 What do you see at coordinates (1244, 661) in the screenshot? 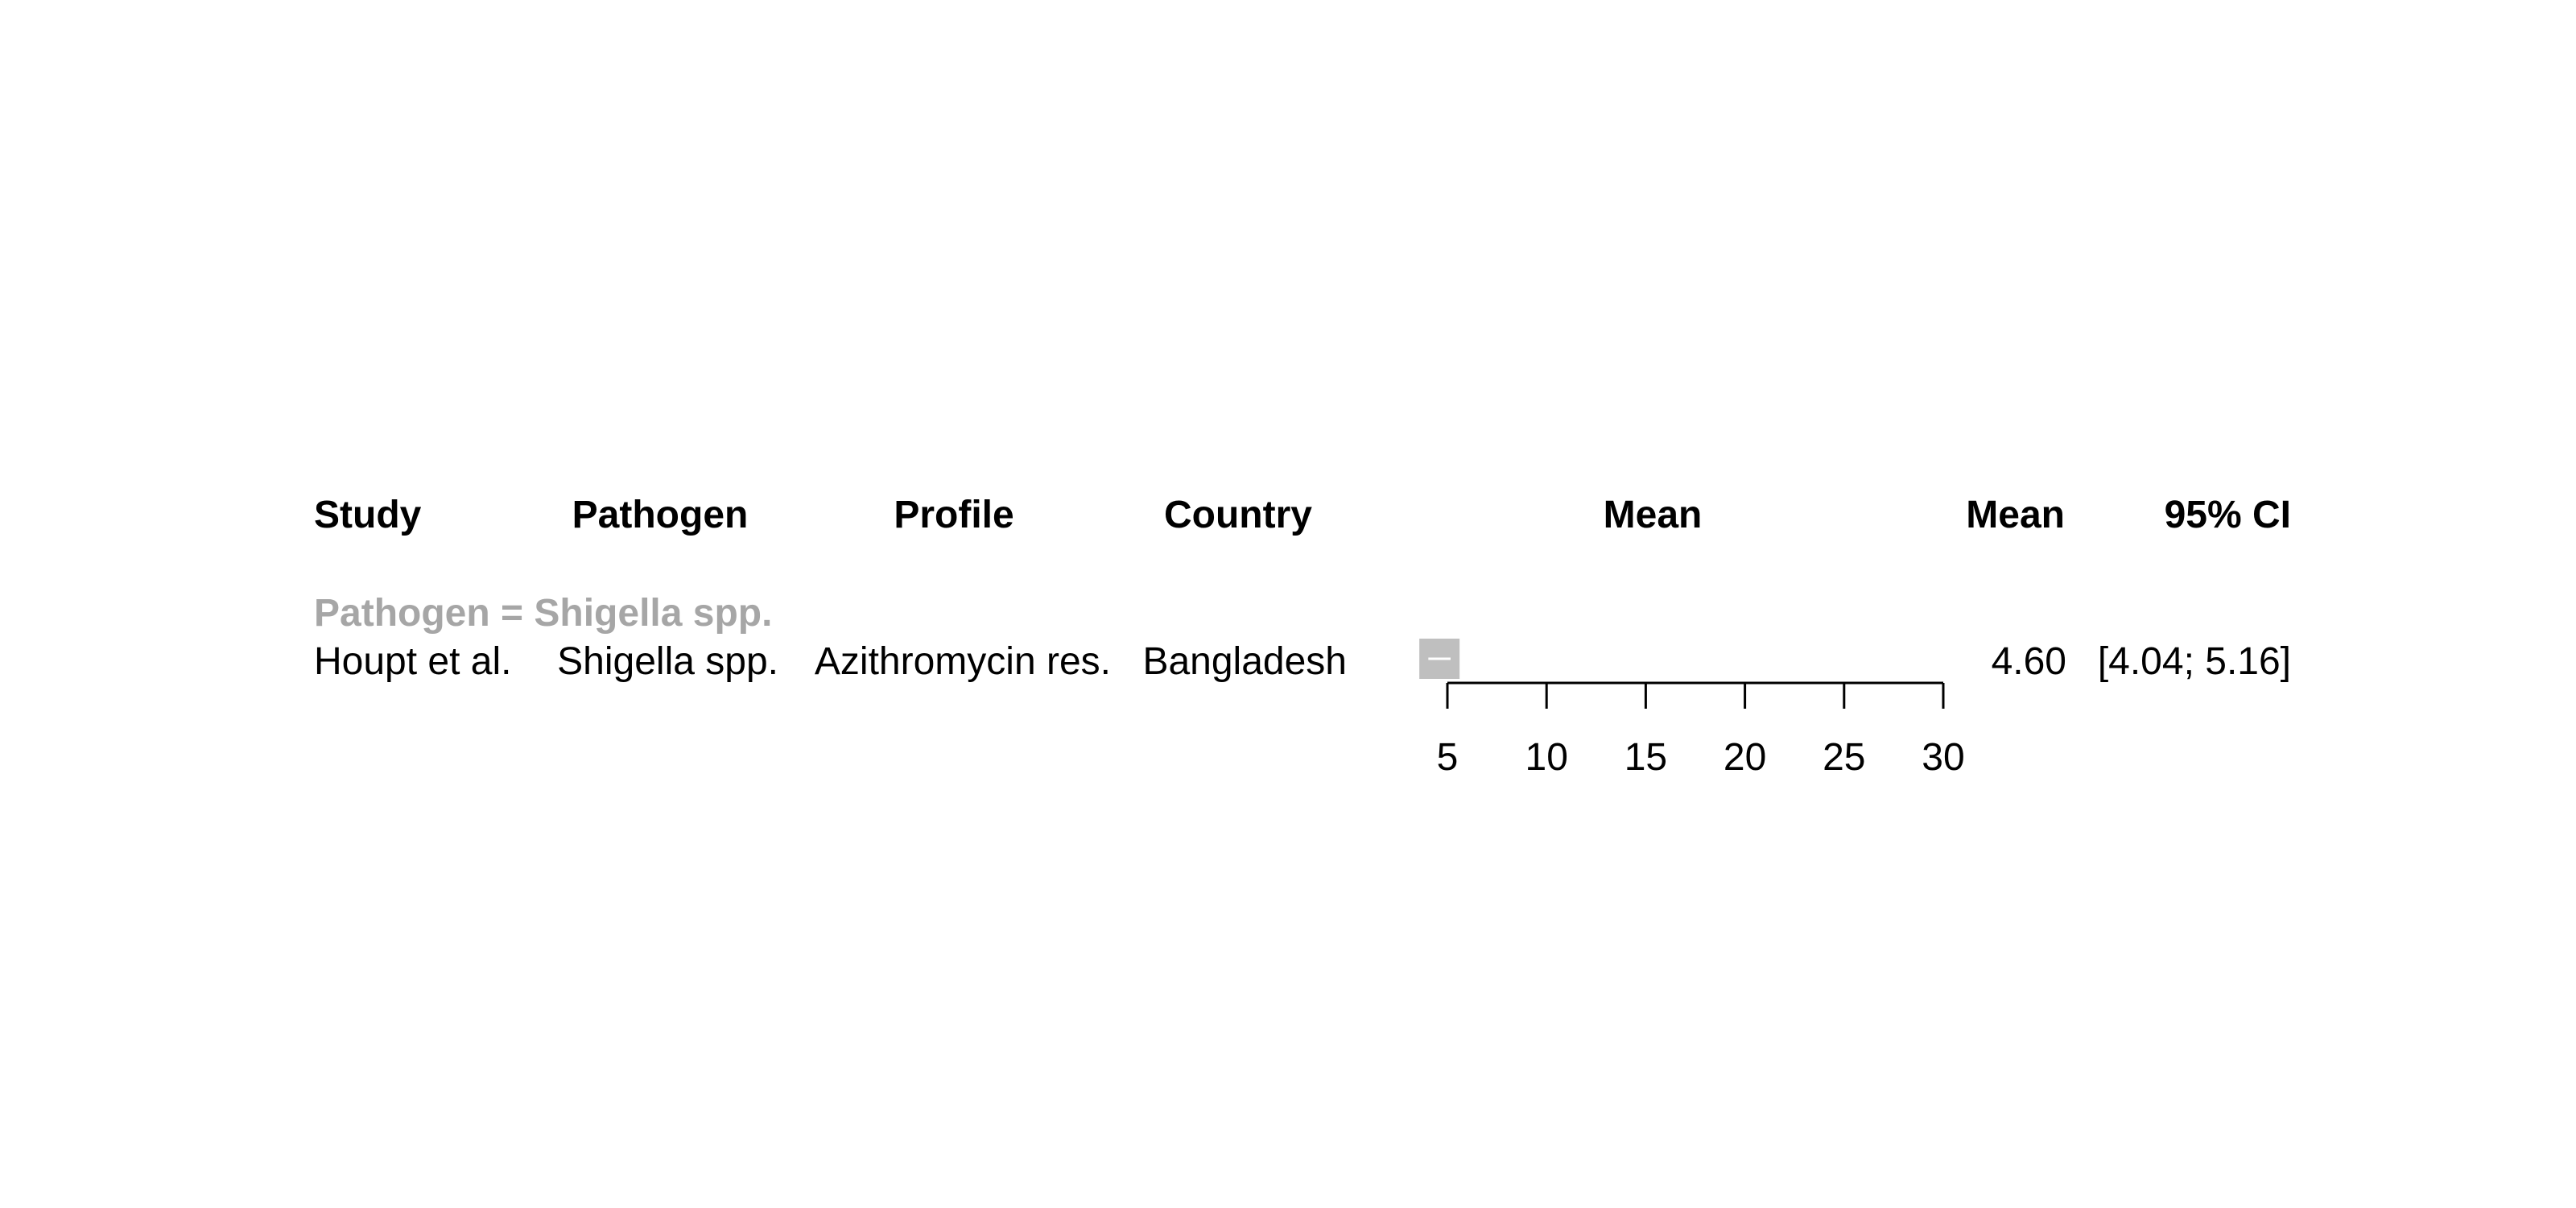
I see `study-country: Bangladesh` at bounding box center [1244, 661].